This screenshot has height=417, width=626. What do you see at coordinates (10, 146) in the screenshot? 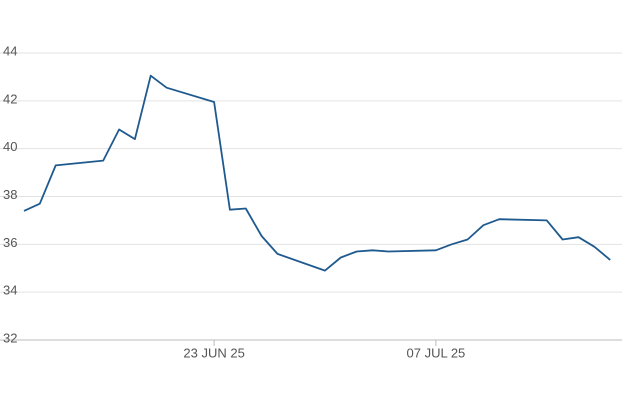
I see `y-tick-label: 40` at bounding box center [10, 146].